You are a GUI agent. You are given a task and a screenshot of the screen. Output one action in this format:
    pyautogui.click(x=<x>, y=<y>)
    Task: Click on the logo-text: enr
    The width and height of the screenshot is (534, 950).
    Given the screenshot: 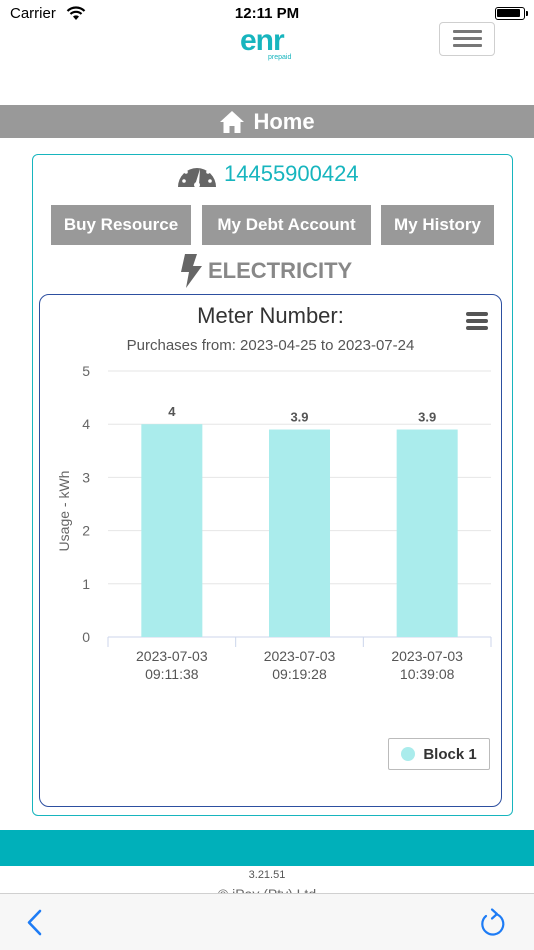 What is the action you would take?
    pyautogui.click(x=262, y=40)
    